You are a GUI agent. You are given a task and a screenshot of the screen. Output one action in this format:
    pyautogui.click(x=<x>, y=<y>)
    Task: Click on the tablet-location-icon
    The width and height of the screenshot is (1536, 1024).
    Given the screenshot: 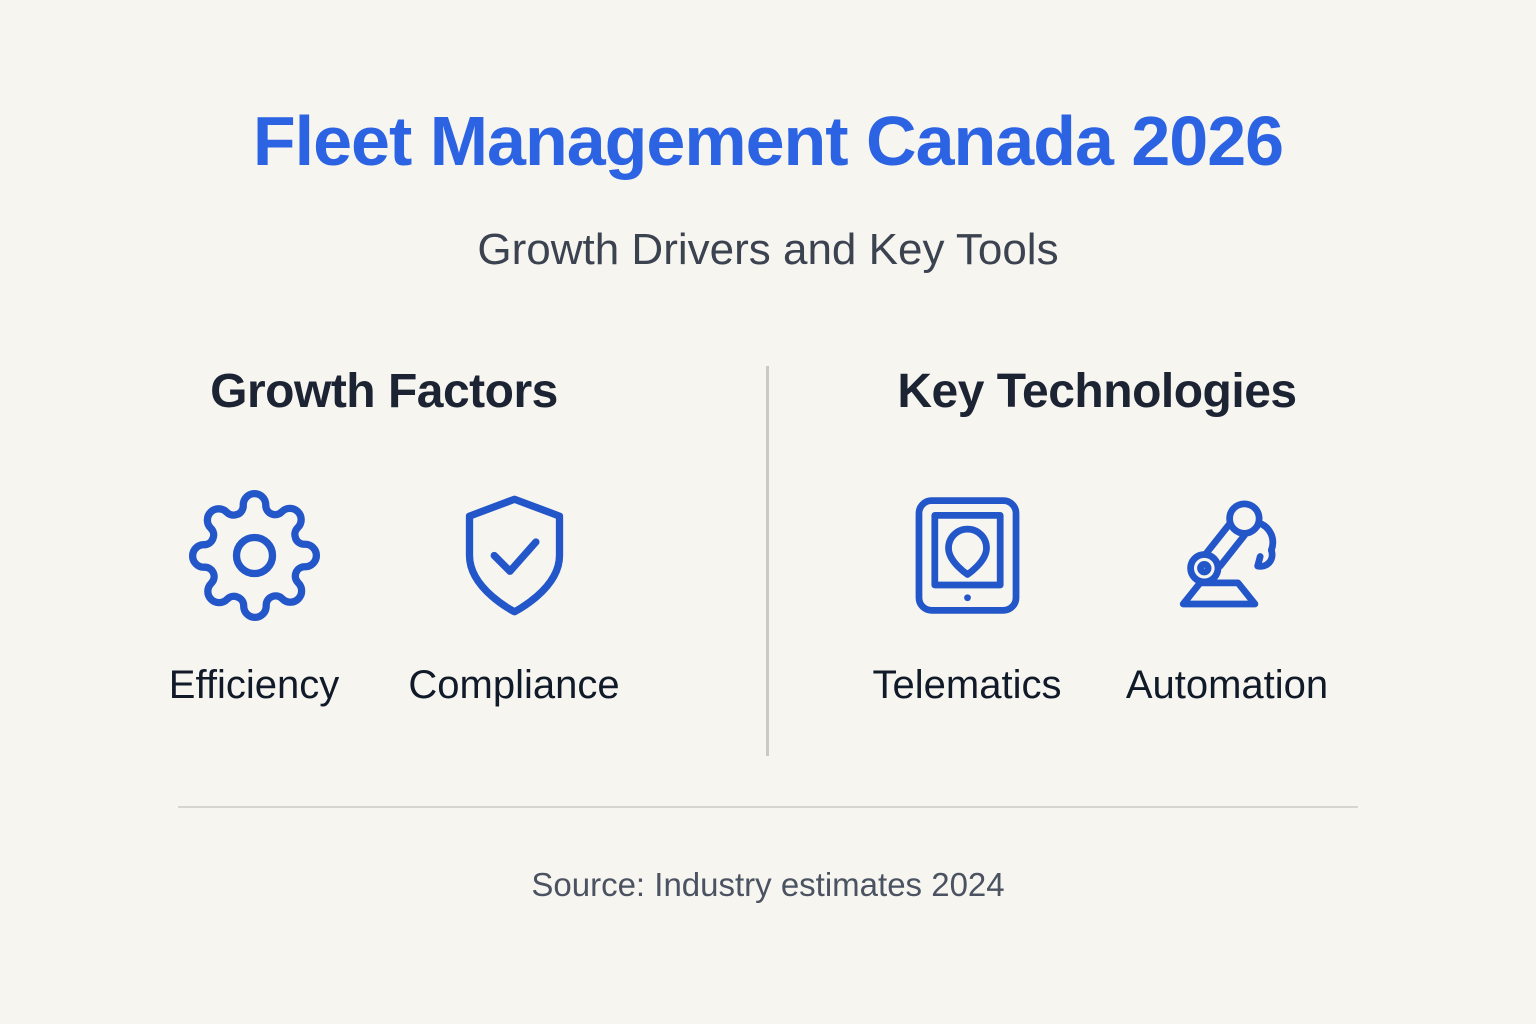 What is the action you would take?
    pyautogui.click(x=967, y=555)
    